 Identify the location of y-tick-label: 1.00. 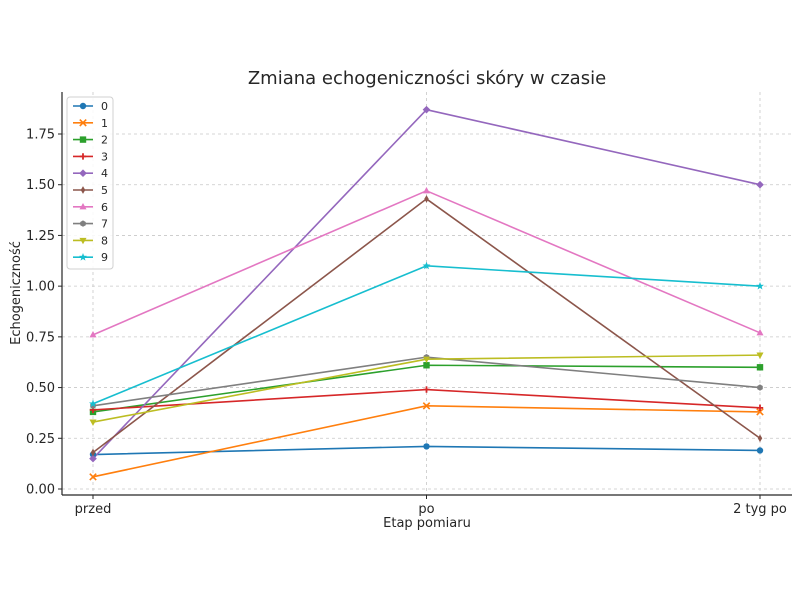
(40, 287).